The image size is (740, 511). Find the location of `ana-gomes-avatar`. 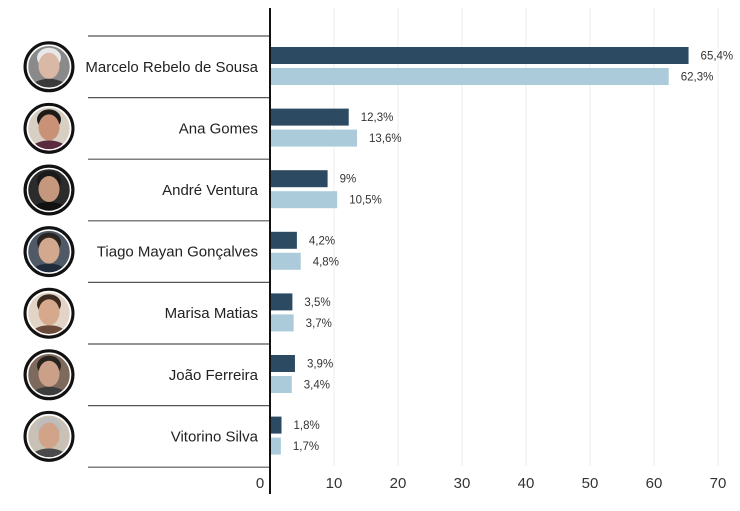

ana-gomes-avatar is located at coordinates (49, 128).